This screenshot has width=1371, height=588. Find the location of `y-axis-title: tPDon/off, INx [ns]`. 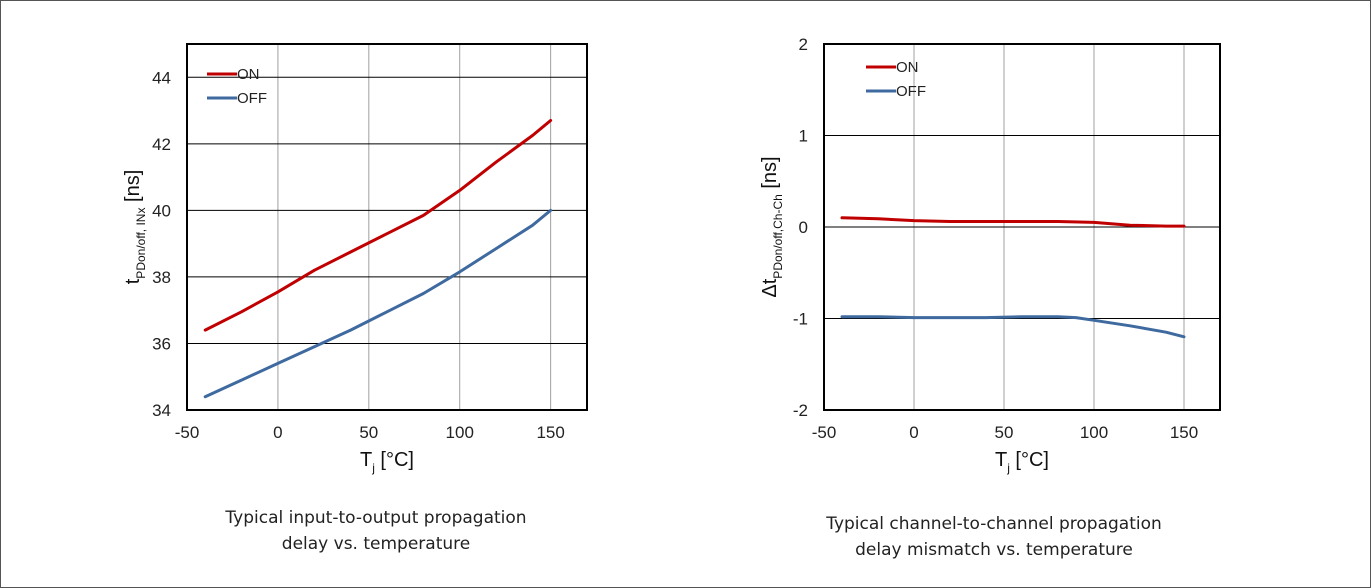

y-axis-title: tPDon/off, INx [ns] is located at coordinates (135, 227).